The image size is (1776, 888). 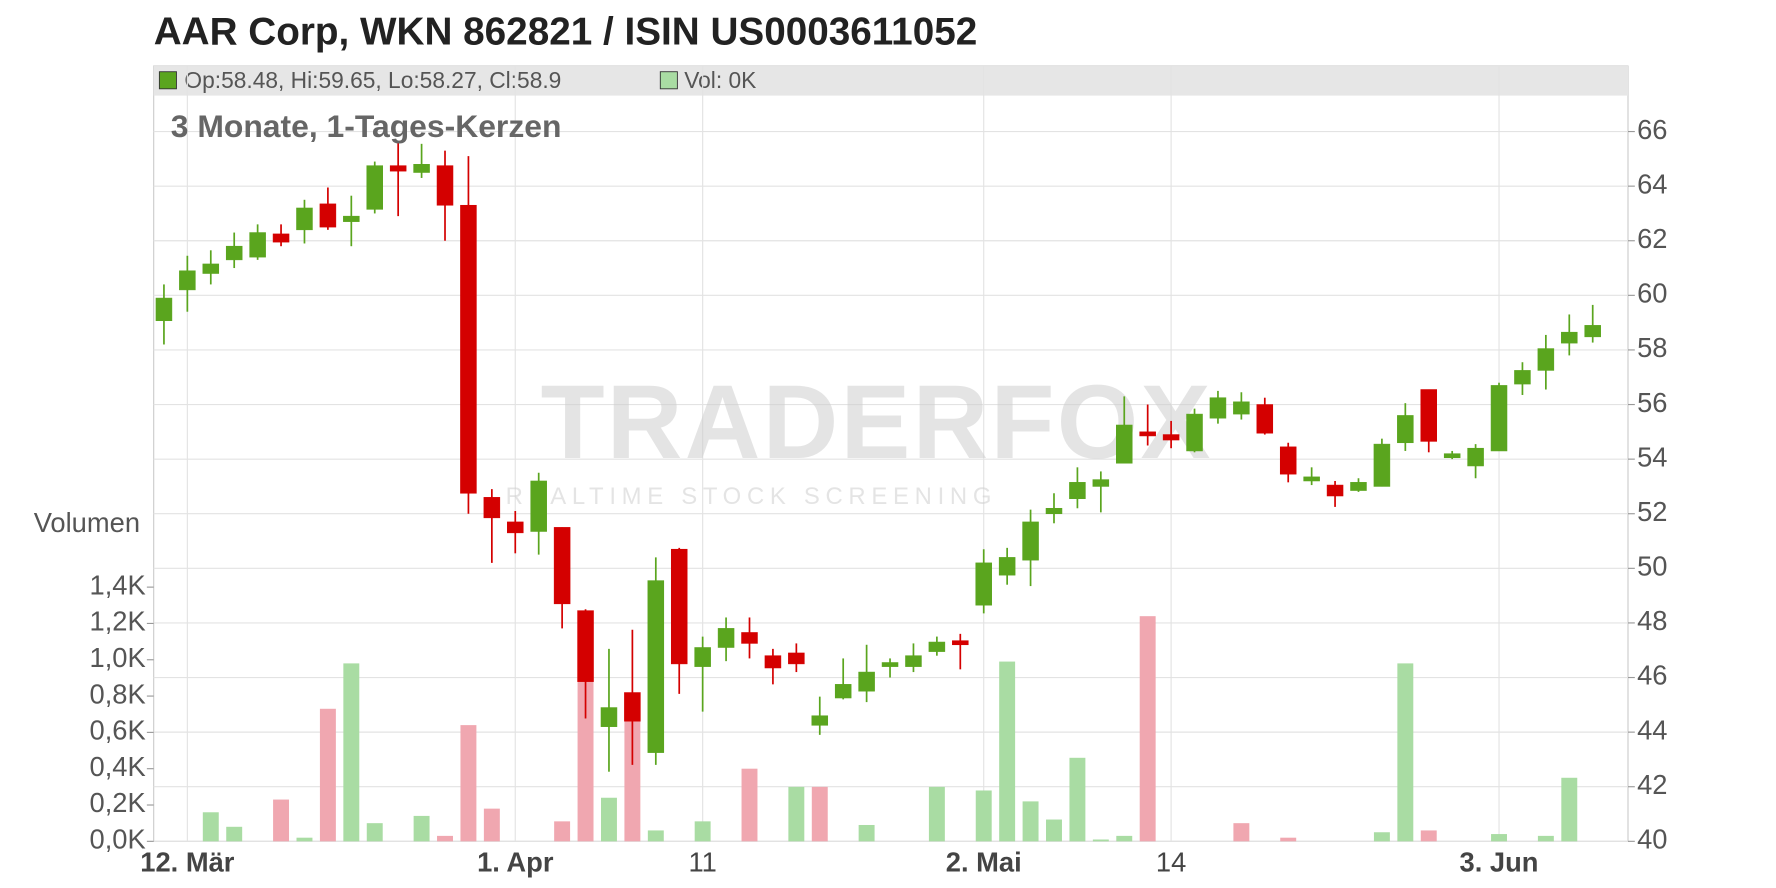 I want to click on x-tick-label: 12. Mär, so click(x=187, y=861).